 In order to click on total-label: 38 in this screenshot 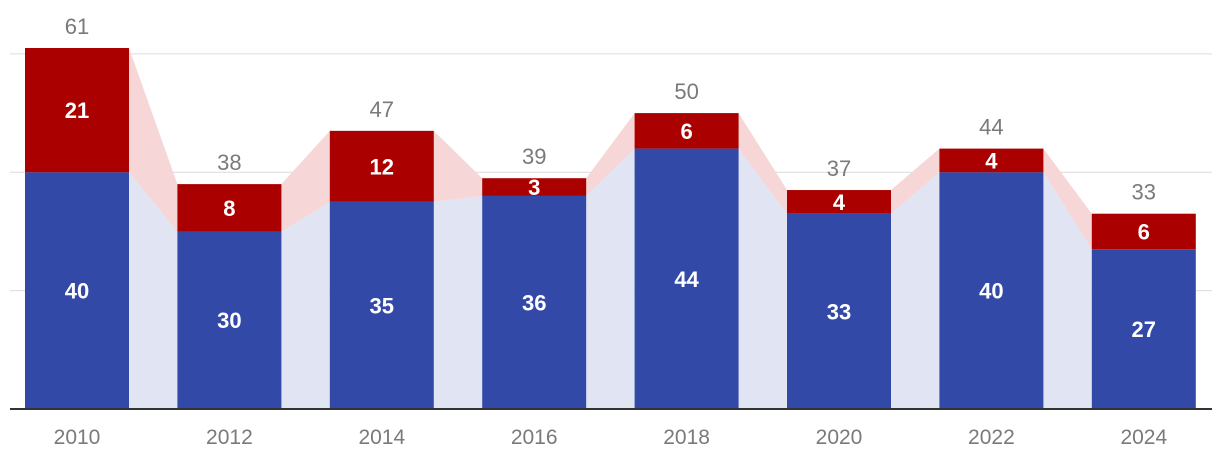, I will do `click(229, 162)`.